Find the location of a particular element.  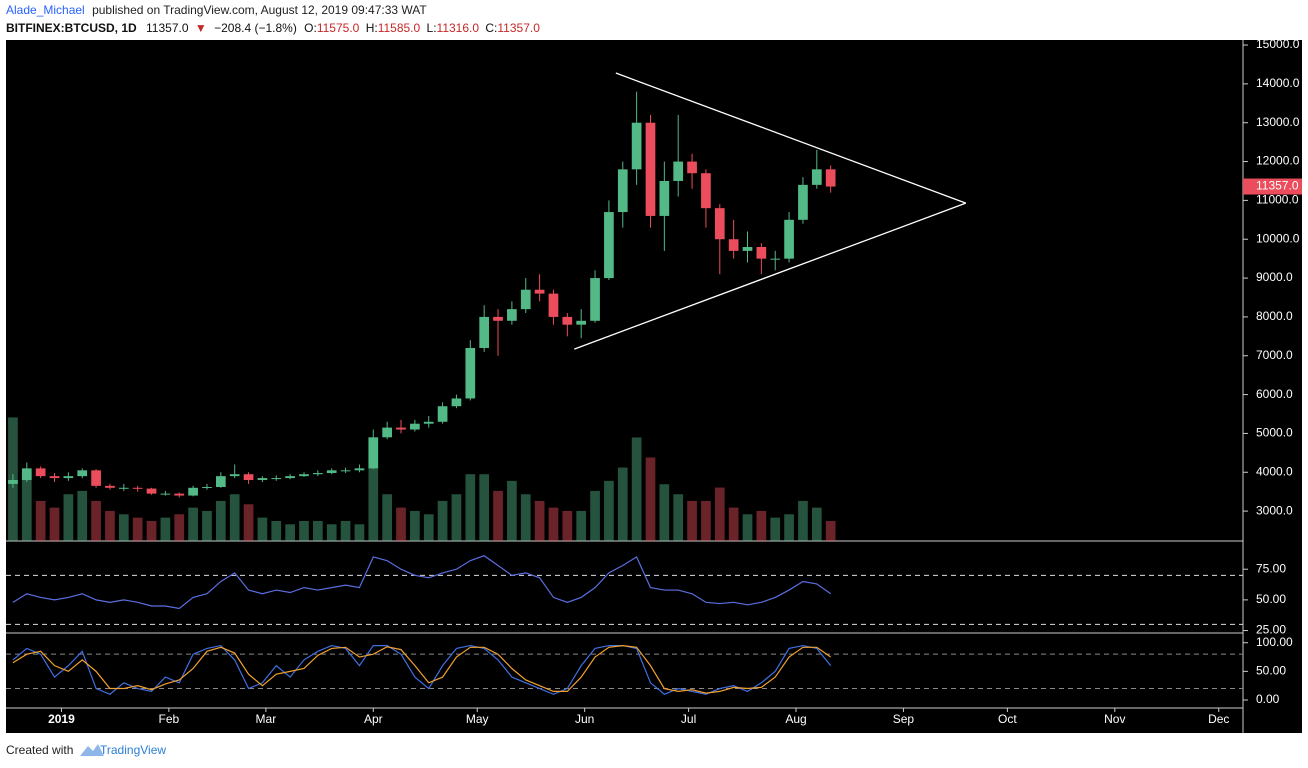

x-tick-label: Feb is located at coordinates (169, 719).